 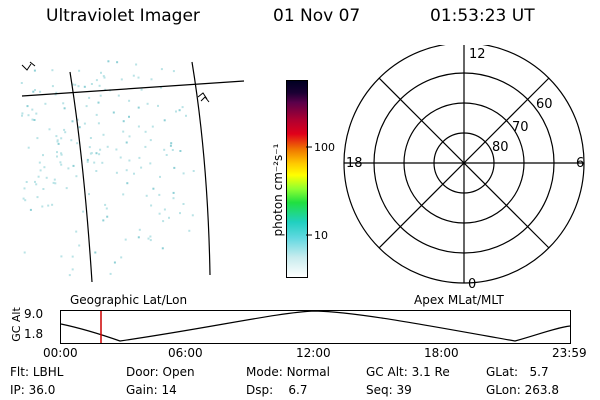 I want to click on info-ip: IP: 36.0, so click(x=33, y=390).